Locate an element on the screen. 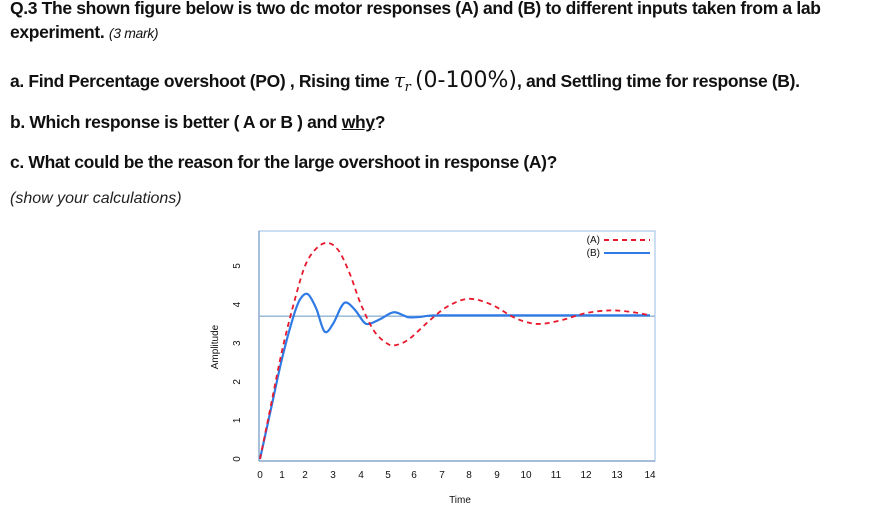  x-tick-label: 10 is located at coordinates (526, 475).